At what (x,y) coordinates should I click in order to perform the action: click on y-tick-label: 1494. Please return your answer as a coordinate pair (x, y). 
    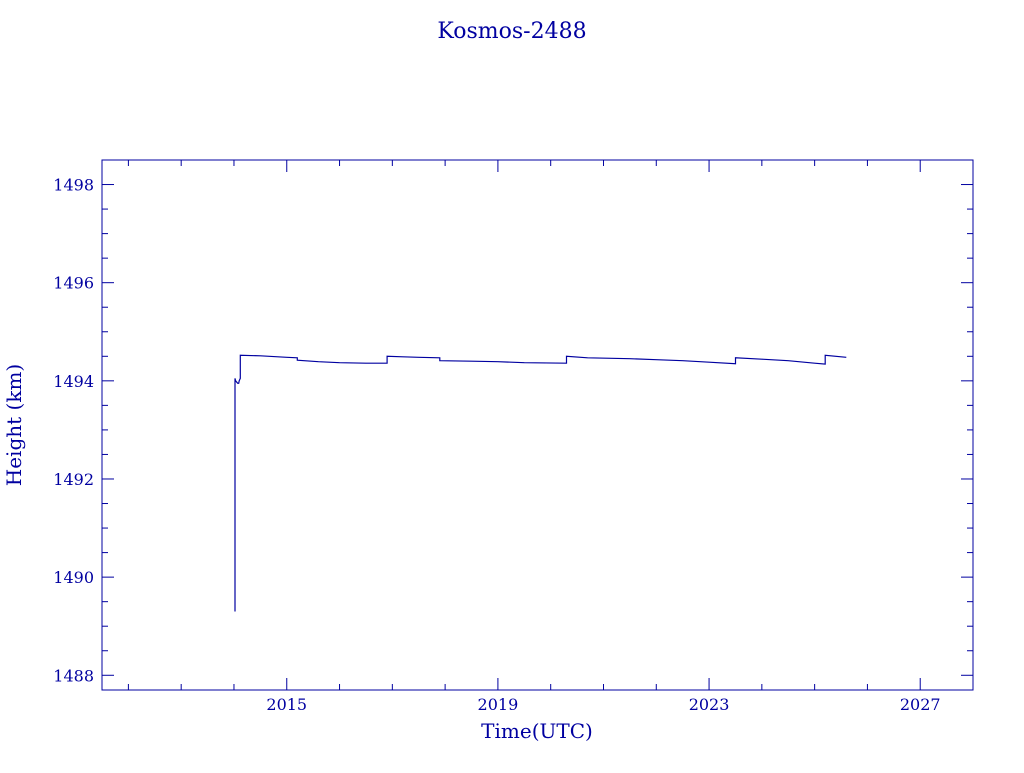
    Looking at the image, I should click on (73, 381).